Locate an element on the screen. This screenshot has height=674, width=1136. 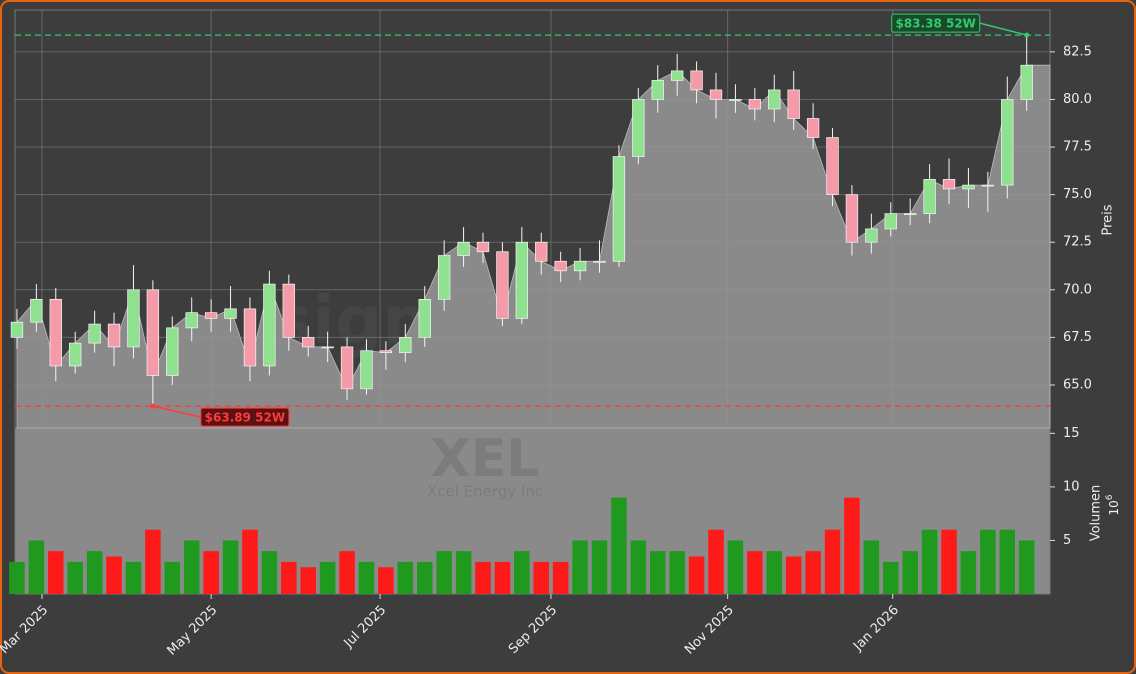
annotation-label: $83.38 52W is located at coordinates (935, 24).